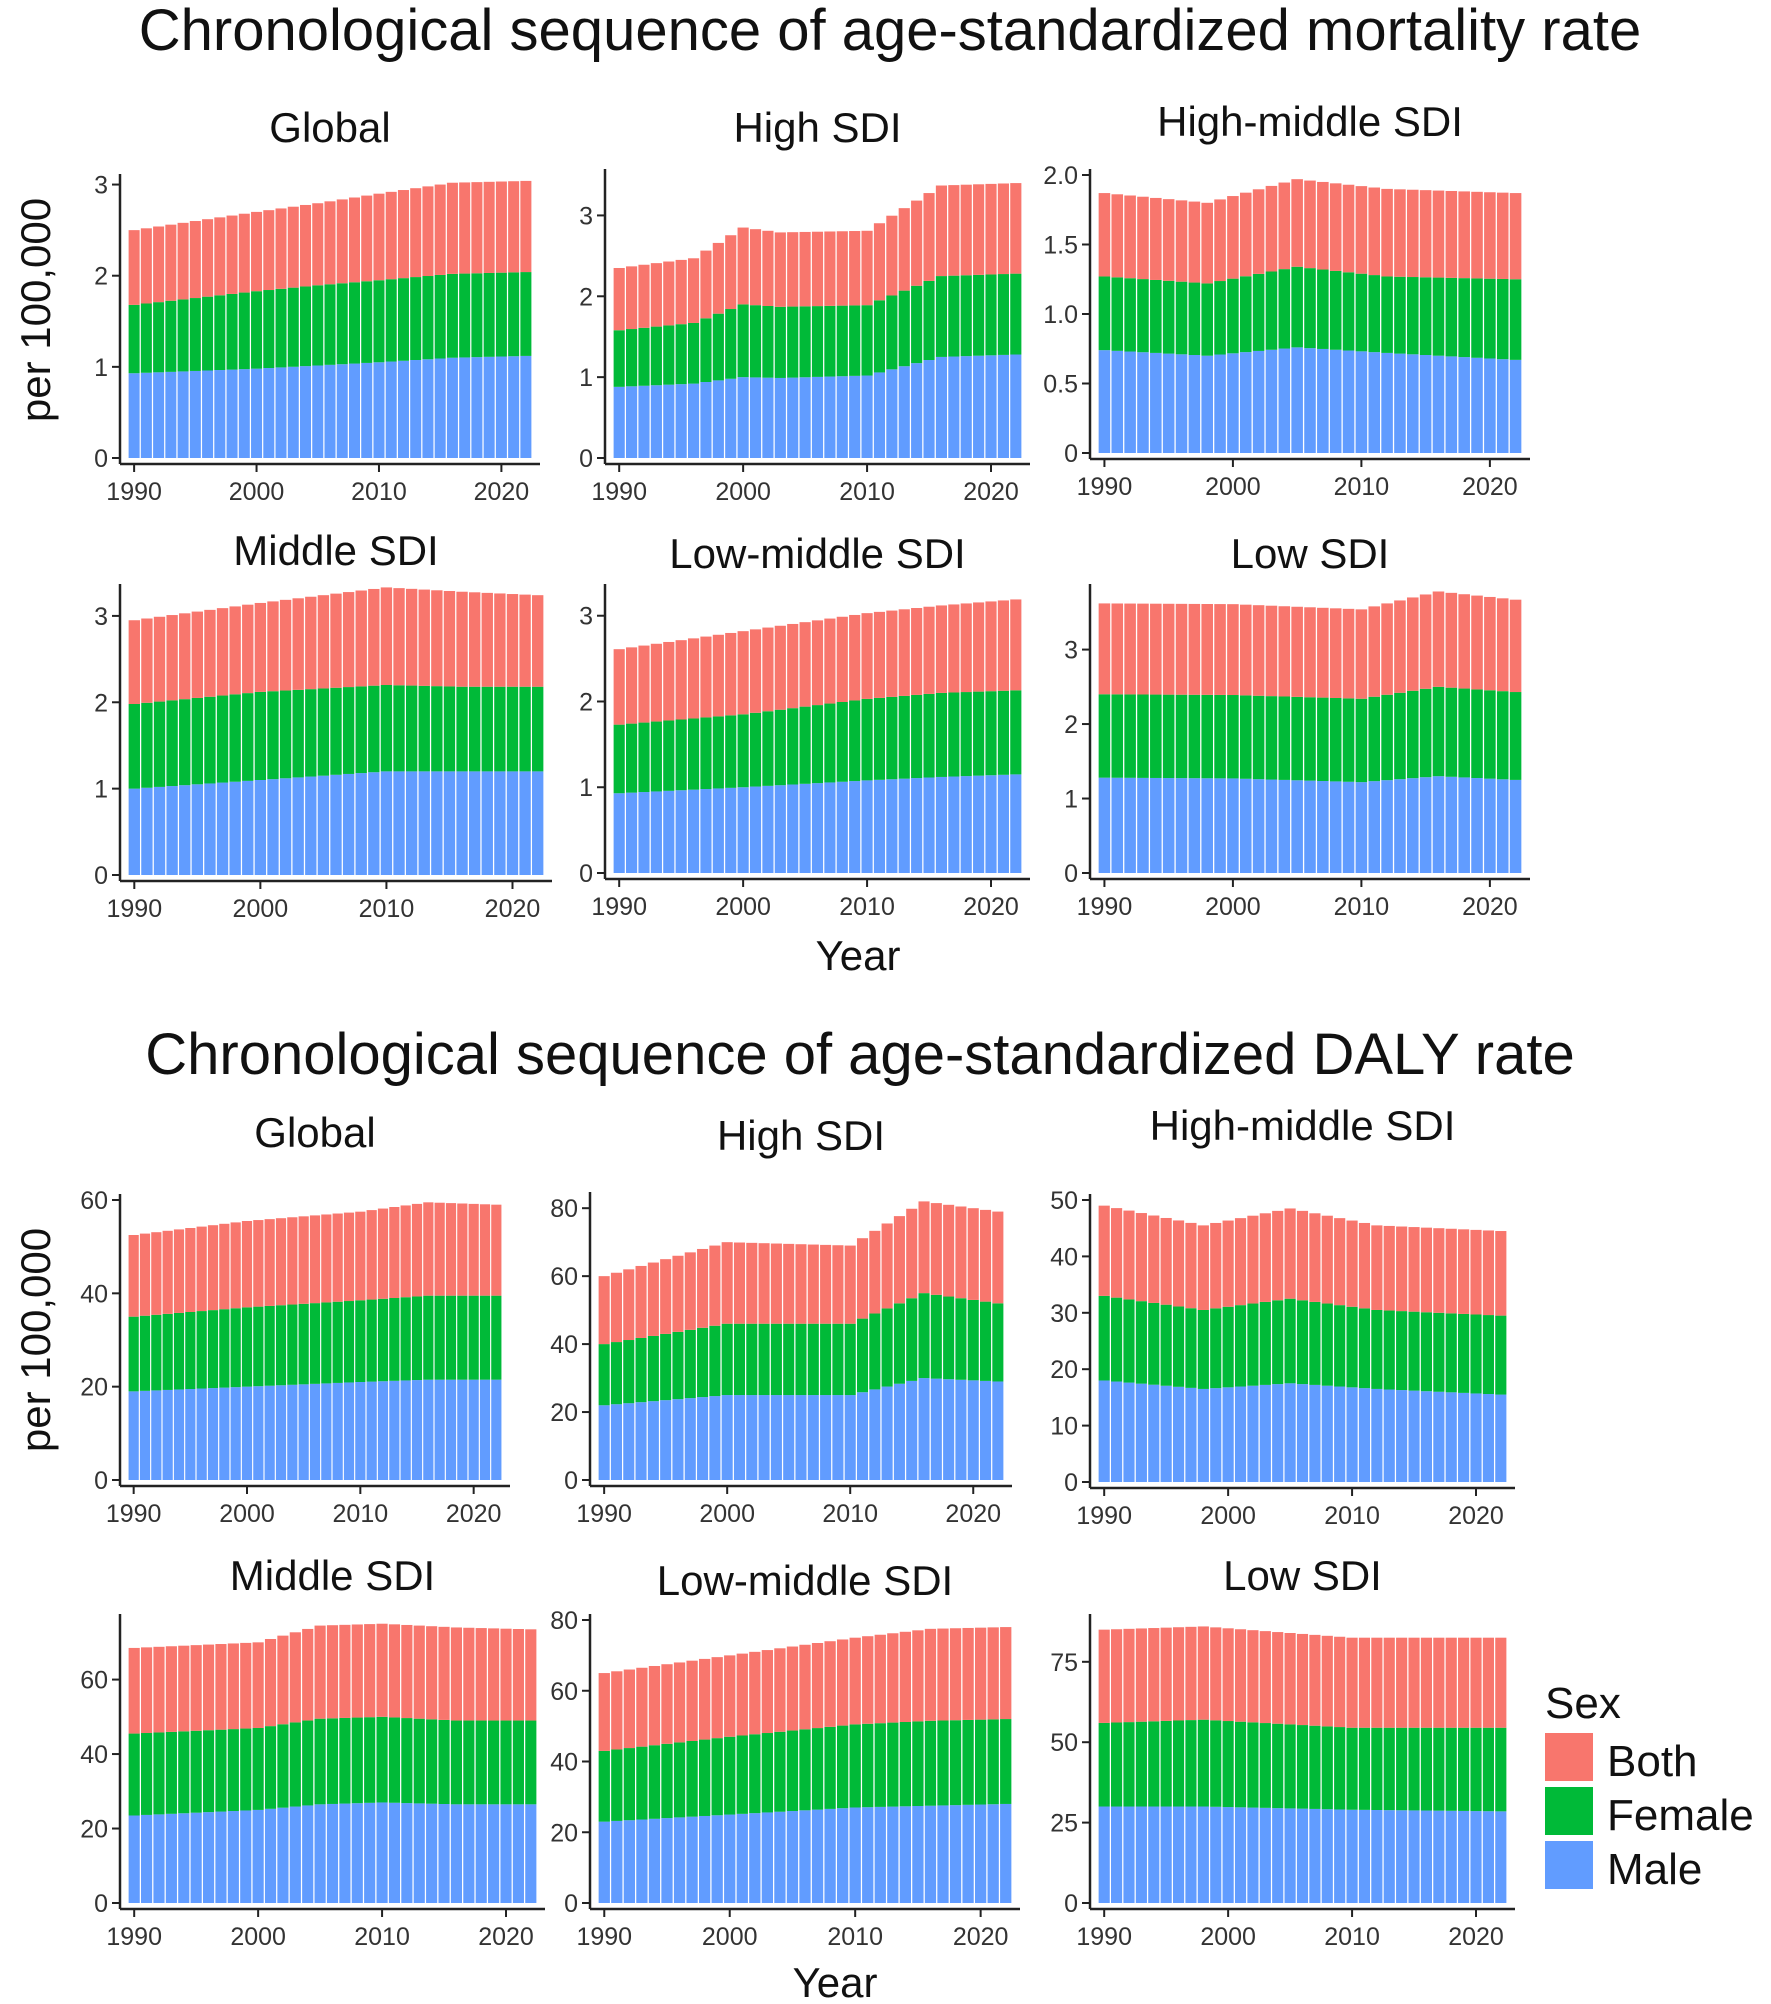 The image size is (1771, 2004). Describe the element at coordinates (1207, 404) in the screenshot. I see `bar-male-1998` at that location.